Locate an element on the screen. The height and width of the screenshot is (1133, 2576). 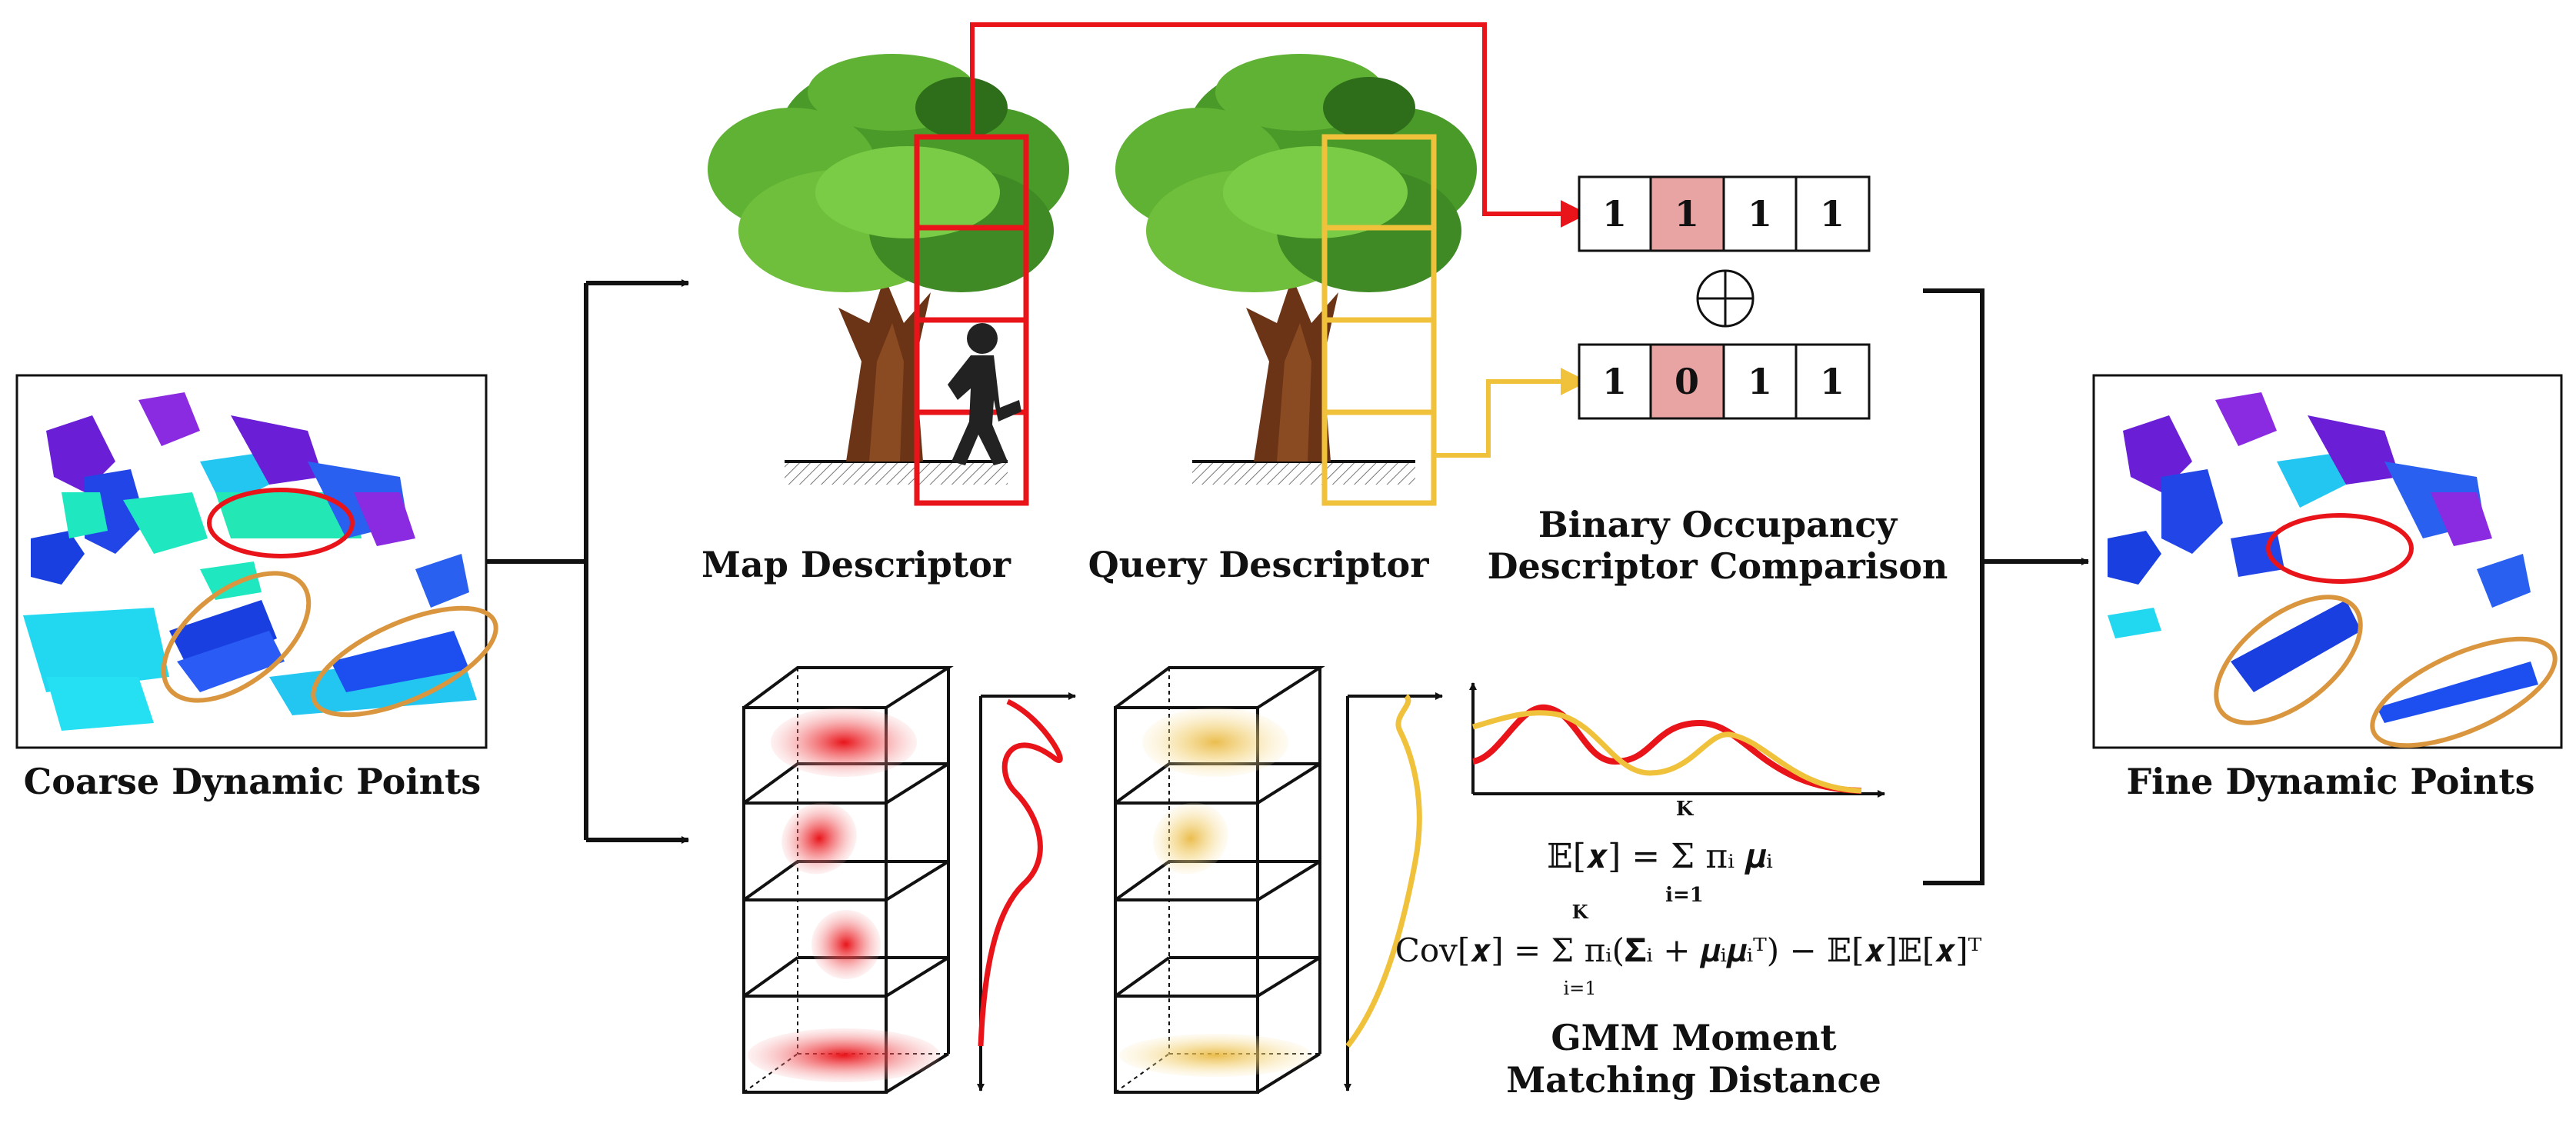
map-descriptor: Map Descriptor is located at coordinates (885, 319).